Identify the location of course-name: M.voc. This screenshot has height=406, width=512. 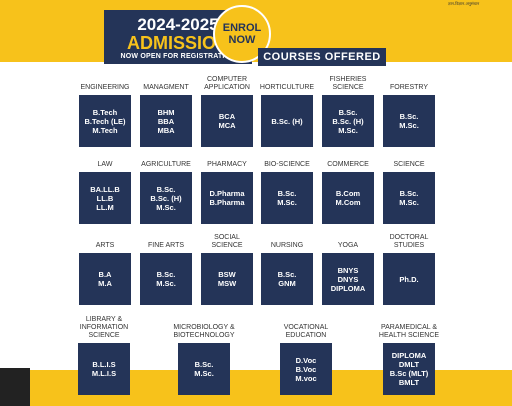
(306, 378).